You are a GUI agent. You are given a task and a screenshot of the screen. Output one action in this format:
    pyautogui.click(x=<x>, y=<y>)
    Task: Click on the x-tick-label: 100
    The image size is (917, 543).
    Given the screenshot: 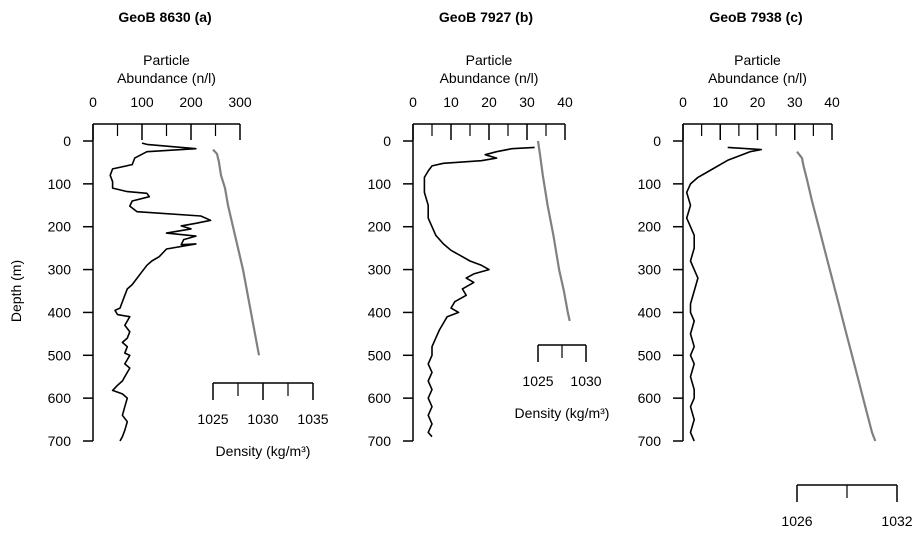 What is the action you would take?
    pyautogui.click(x=142, y=102)
    